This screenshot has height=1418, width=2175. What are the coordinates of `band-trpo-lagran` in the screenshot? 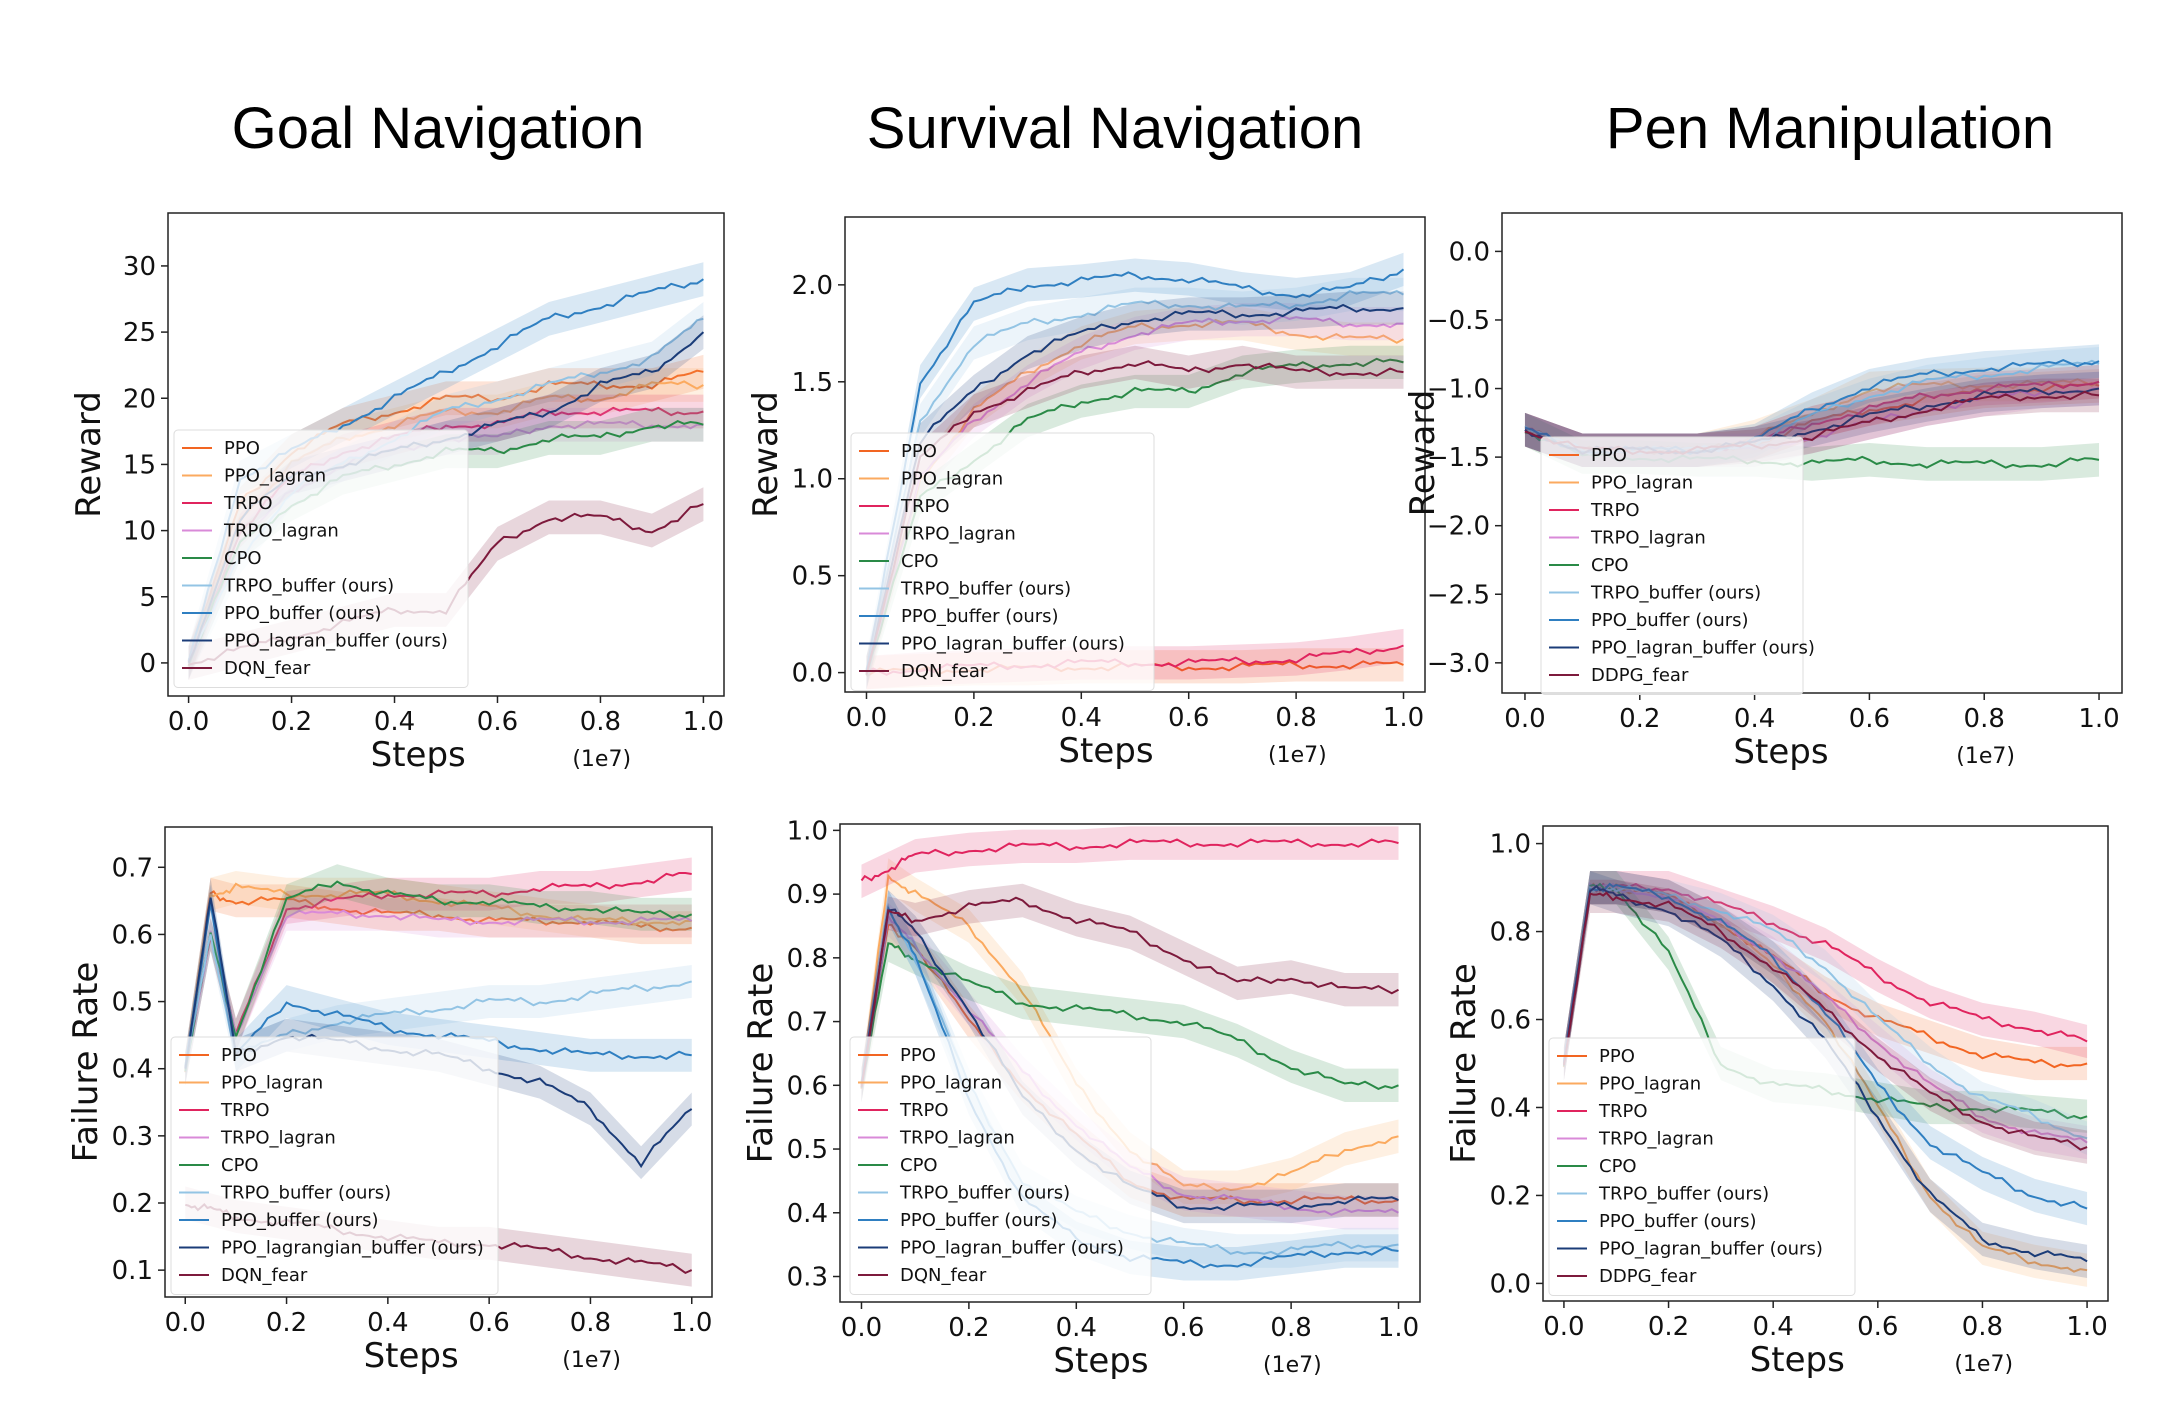 It's located at (1135, 496).